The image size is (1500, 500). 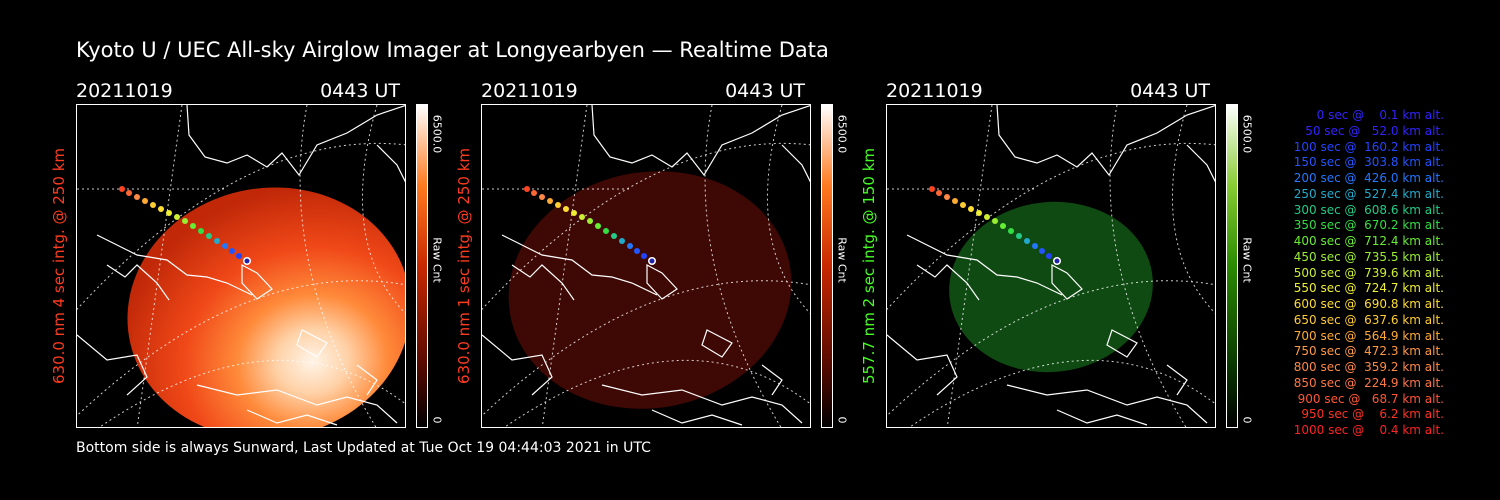 What do you see at coordinates (1366, 319) in the screenshot?
I see `legend-entry: 650 sec @ 637.6 km alt.` at bounding box center [1366, 319].